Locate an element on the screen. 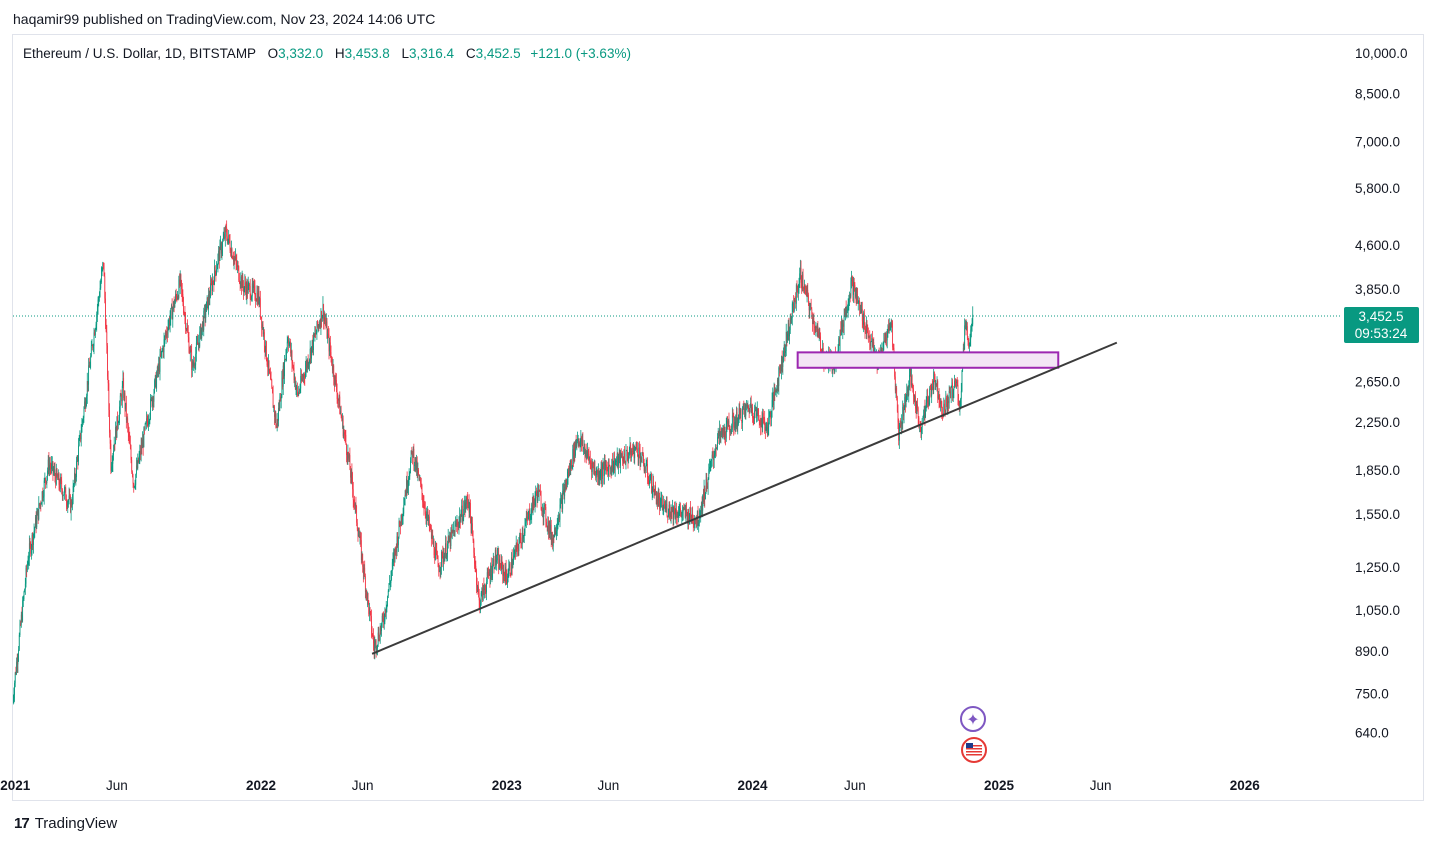 The image size is (1438, 846). us-flag-icon is located at coordinates (974, 750).